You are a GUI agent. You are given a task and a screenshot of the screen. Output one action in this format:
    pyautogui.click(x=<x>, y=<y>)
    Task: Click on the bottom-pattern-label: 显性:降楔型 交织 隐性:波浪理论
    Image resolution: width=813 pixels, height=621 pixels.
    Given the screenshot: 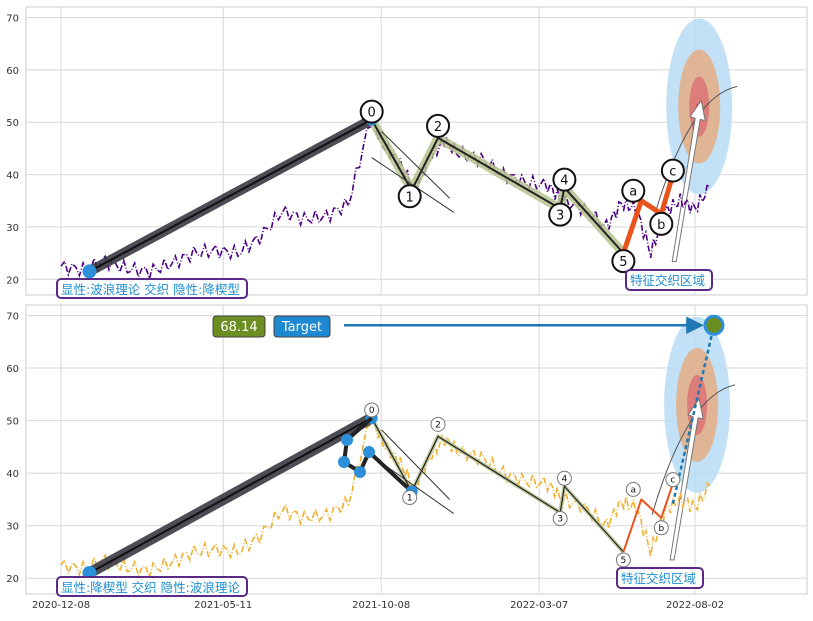 What is the action you would take?
    pyautogui.click(x=150, y=587)
    